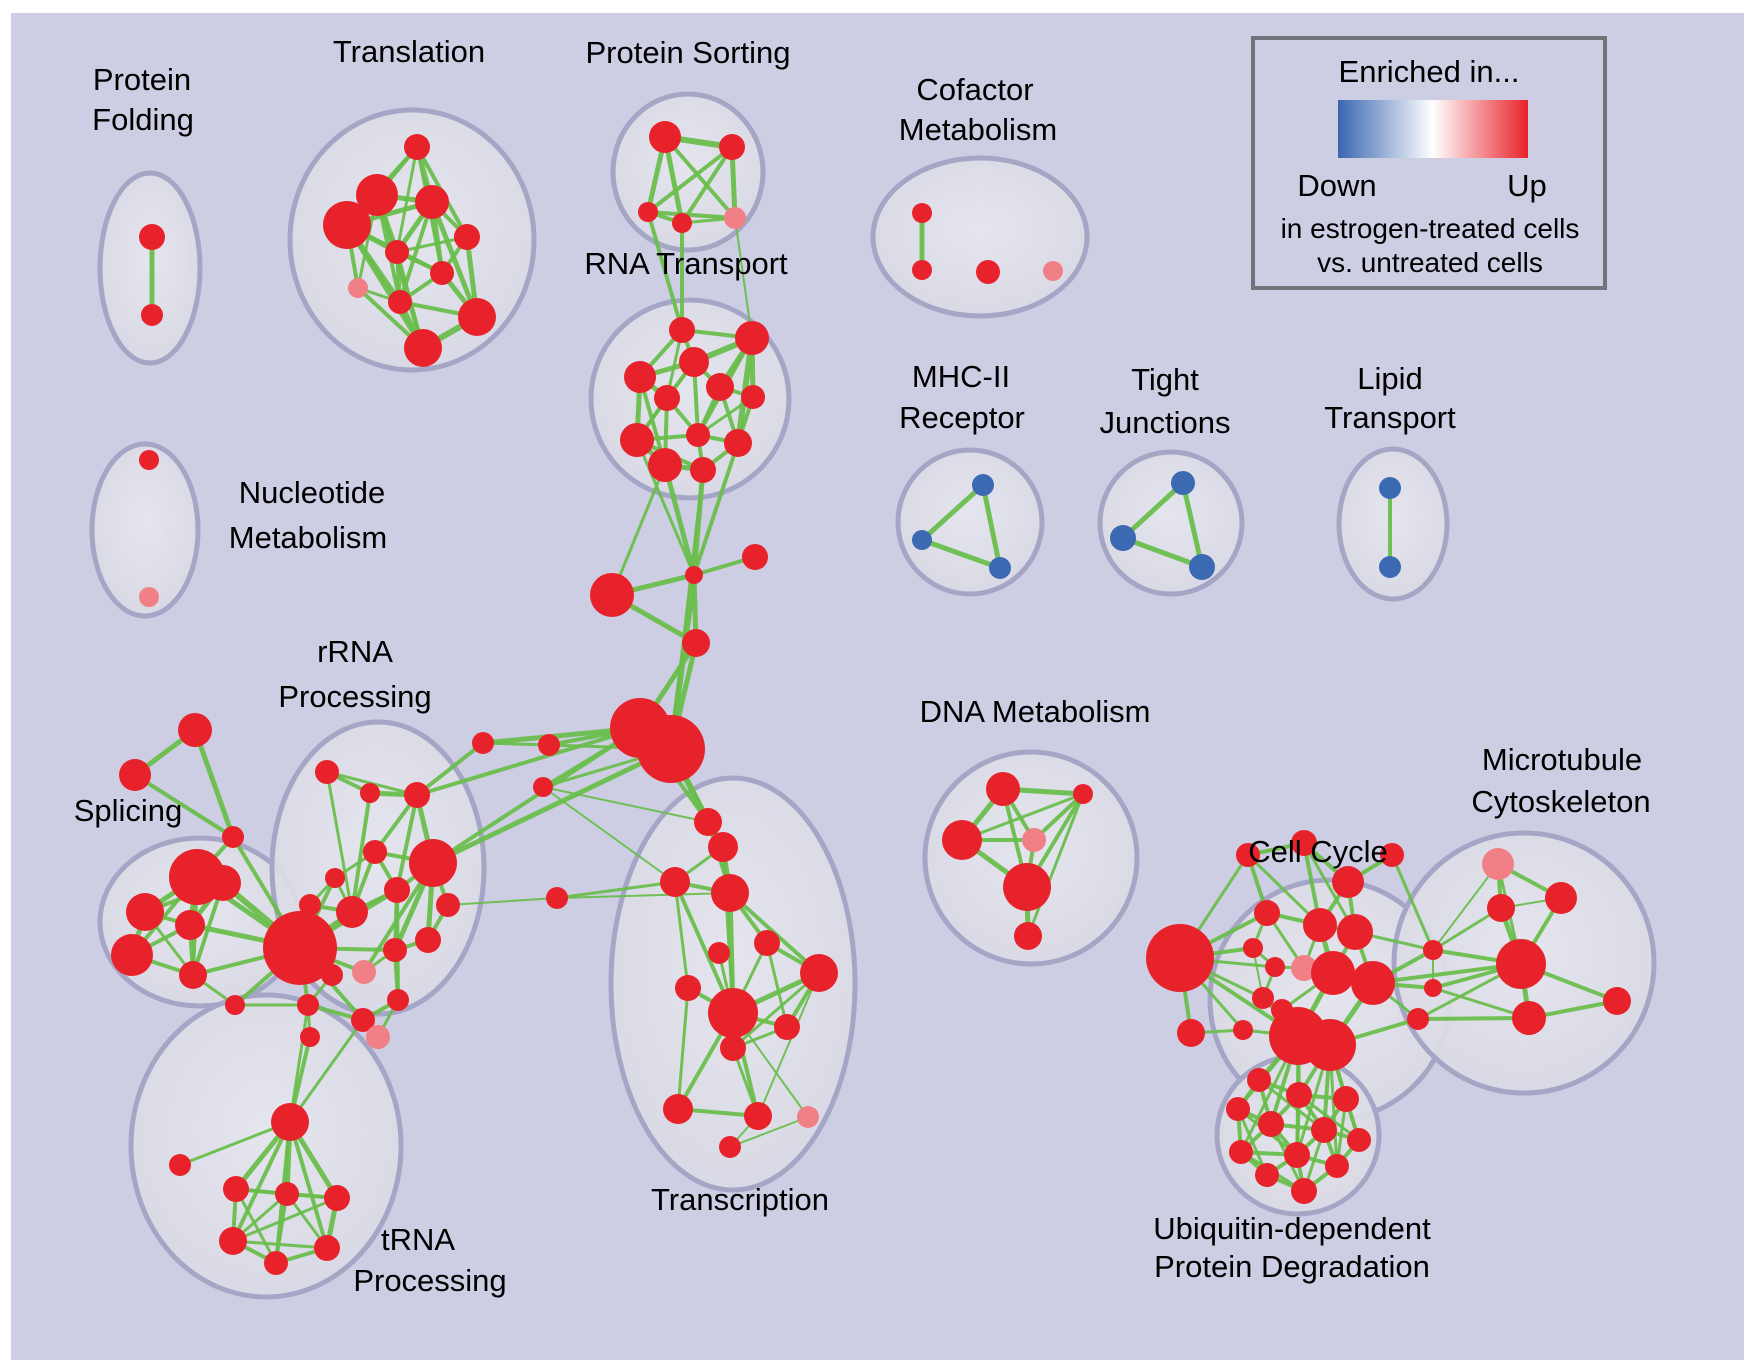  Describe the element at coordinates (354, 696) in the screenshot. I see `cluster-label: Processing` at that location.